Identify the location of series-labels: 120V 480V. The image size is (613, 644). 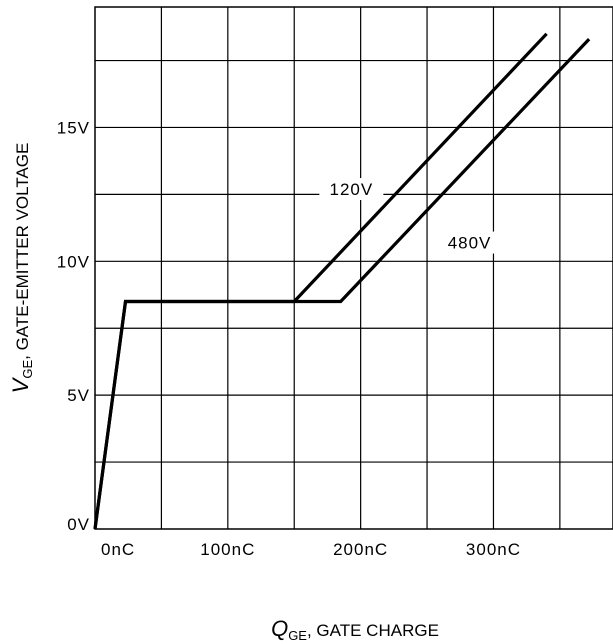
(410, 216).